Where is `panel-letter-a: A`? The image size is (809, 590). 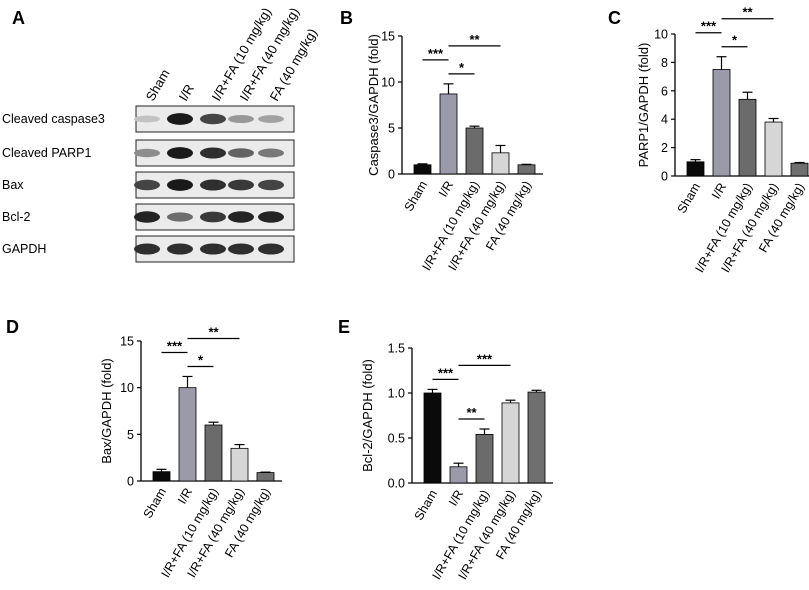 panel-letter-a: A is located at coordinates (18, 18).